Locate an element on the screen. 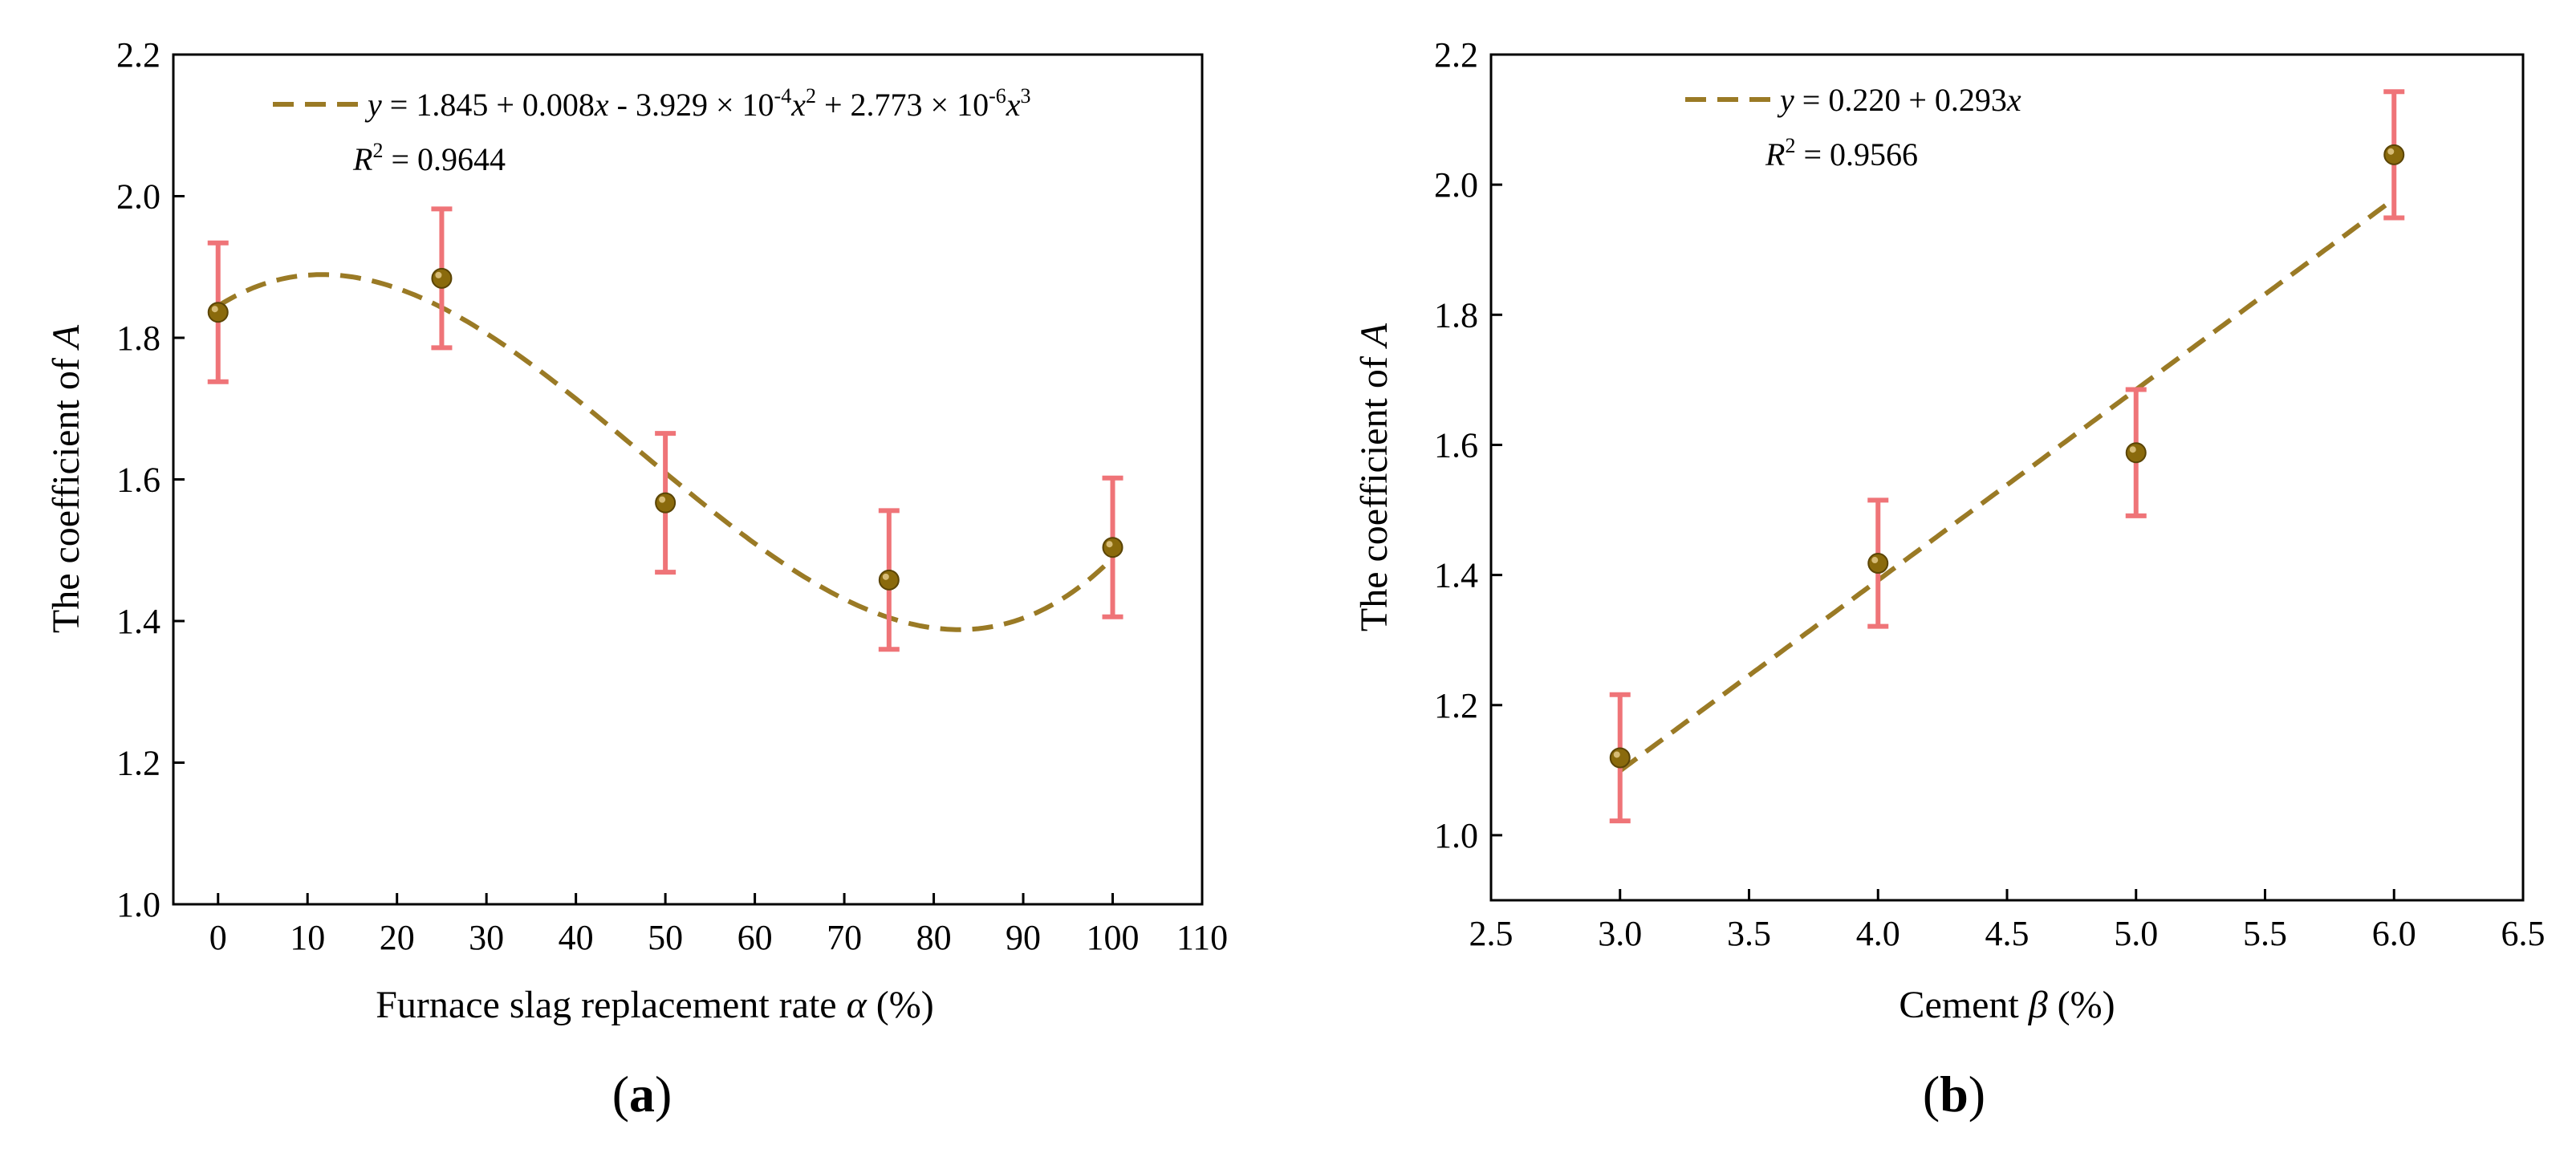 This screenshot has width=2576, height=1153. legend-r2-a: R2 = 0.9644 is located at coordinates (429, 158).